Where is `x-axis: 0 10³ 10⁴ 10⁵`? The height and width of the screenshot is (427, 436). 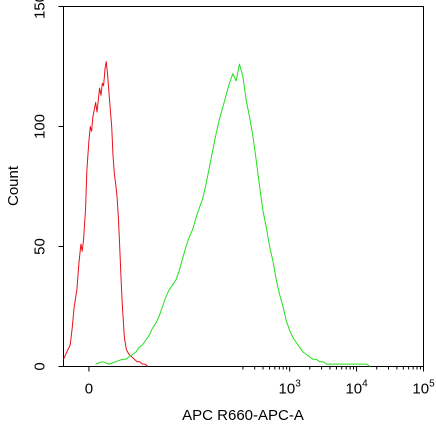
x-axis: 0 10³ 10⁴ 10⁵ is located at coordinates (260, 382).